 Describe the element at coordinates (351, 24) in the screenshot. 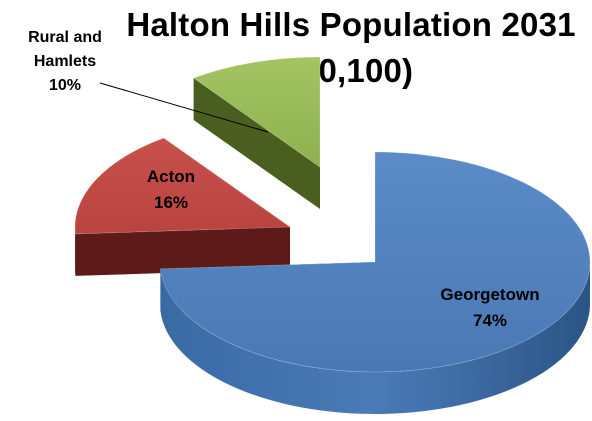

I see `chart-title: Halton Hills Population 2031` at that location.